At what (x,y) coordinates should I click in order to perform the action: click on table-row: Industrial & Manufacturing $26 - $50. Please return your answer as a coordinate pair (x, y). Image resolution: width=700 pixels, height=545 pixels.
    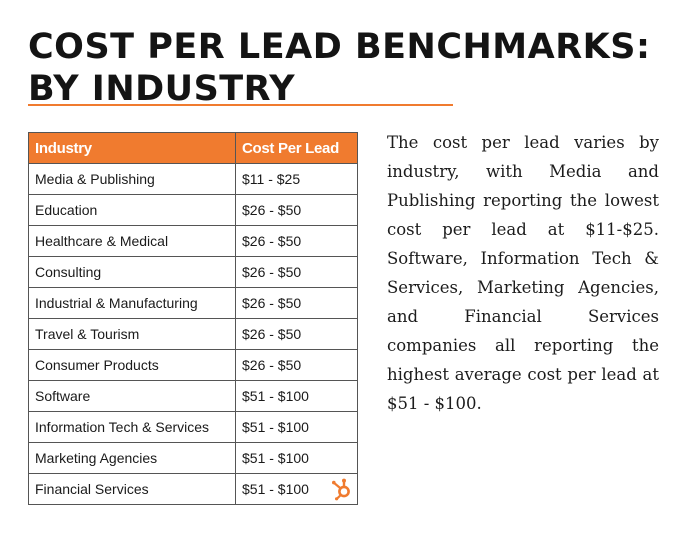
    Looking at the image, I should click on (193, 303).